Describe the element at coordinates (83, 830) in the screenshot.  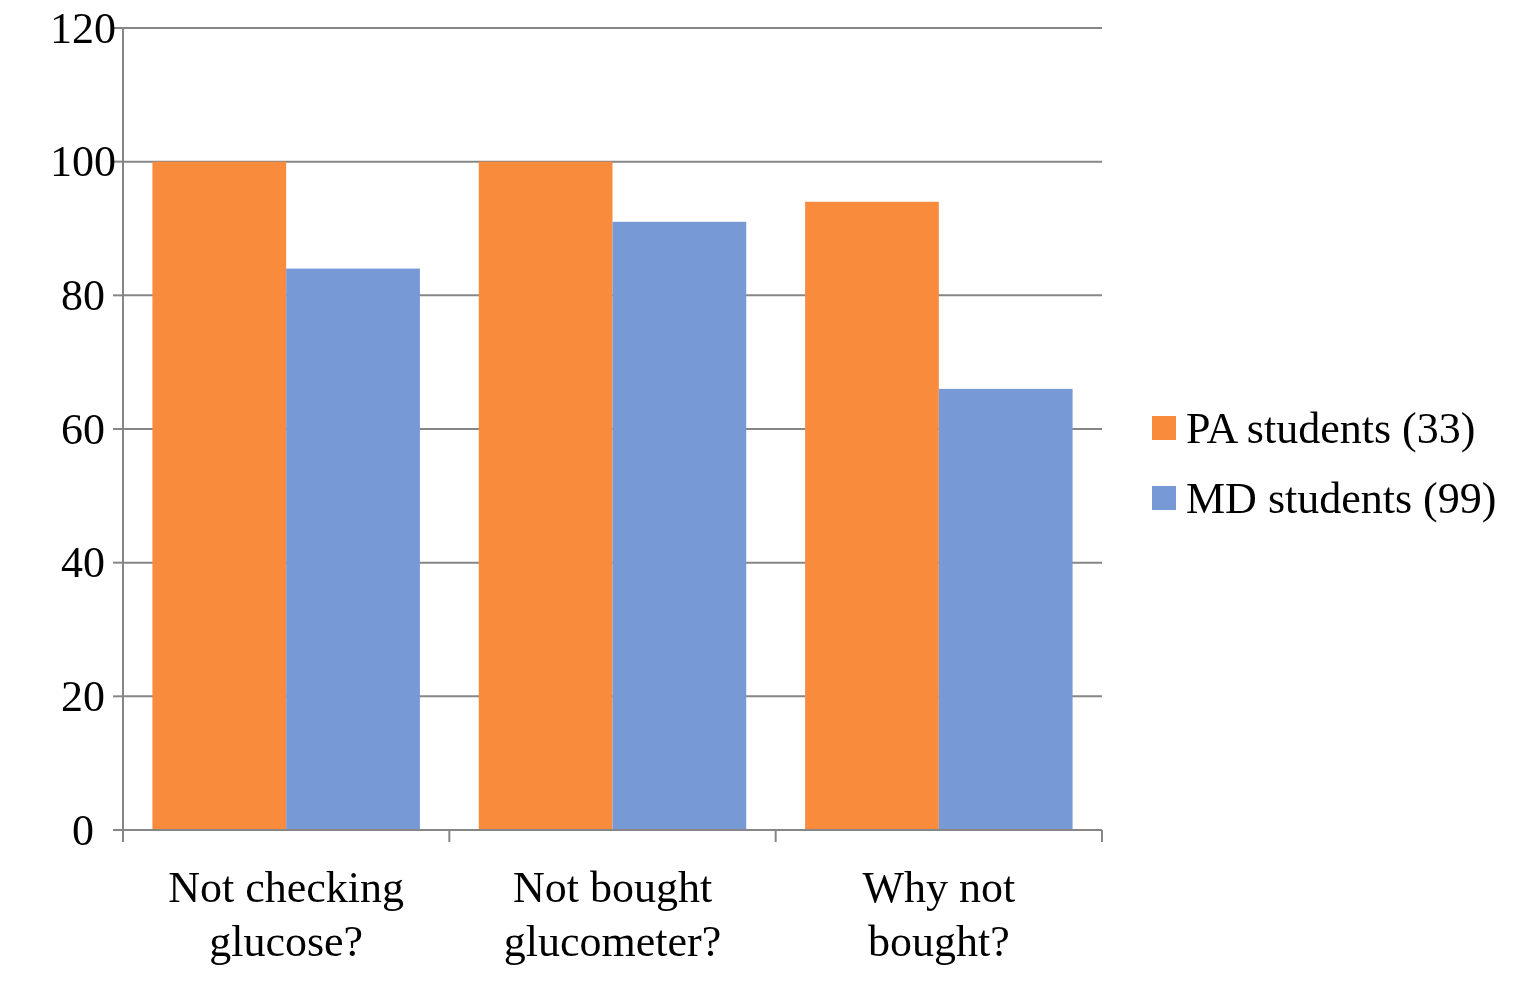
I see `y-tick-label: 0` at that location.